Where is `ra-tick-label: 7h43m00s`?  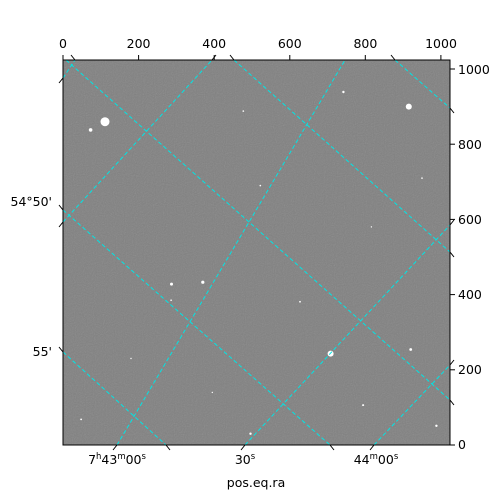
ra-tick-label: 7h43m00s is located at coordinates (117, 459).